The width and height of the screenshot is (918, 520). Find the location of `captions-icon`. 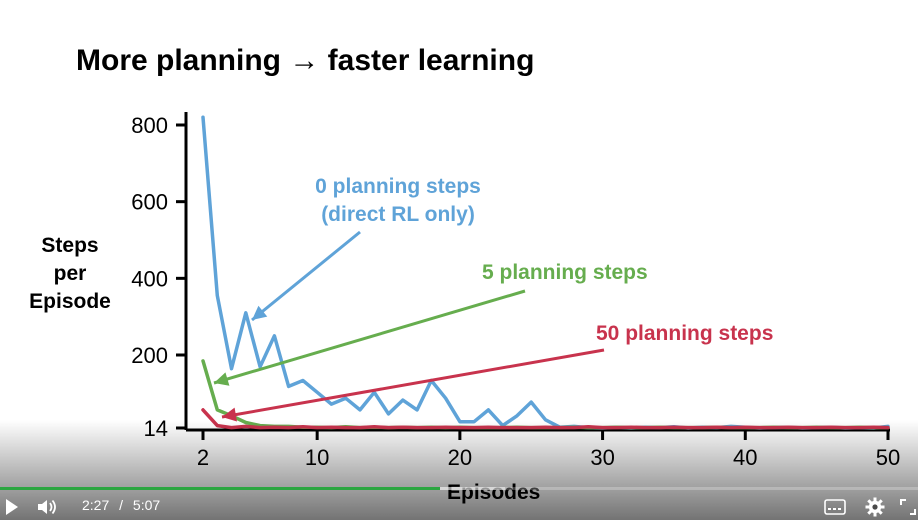

captions-icon is located at coordinates (835, 507).